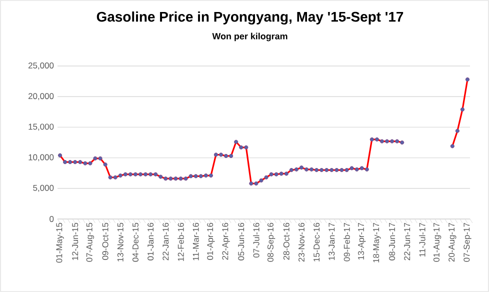 The image size is (489, 292). What do you see at coordinates (151, 241) in the screenshot?
I see `x-tick-label: 01-Jan-16` at bounding box center [151, 241].